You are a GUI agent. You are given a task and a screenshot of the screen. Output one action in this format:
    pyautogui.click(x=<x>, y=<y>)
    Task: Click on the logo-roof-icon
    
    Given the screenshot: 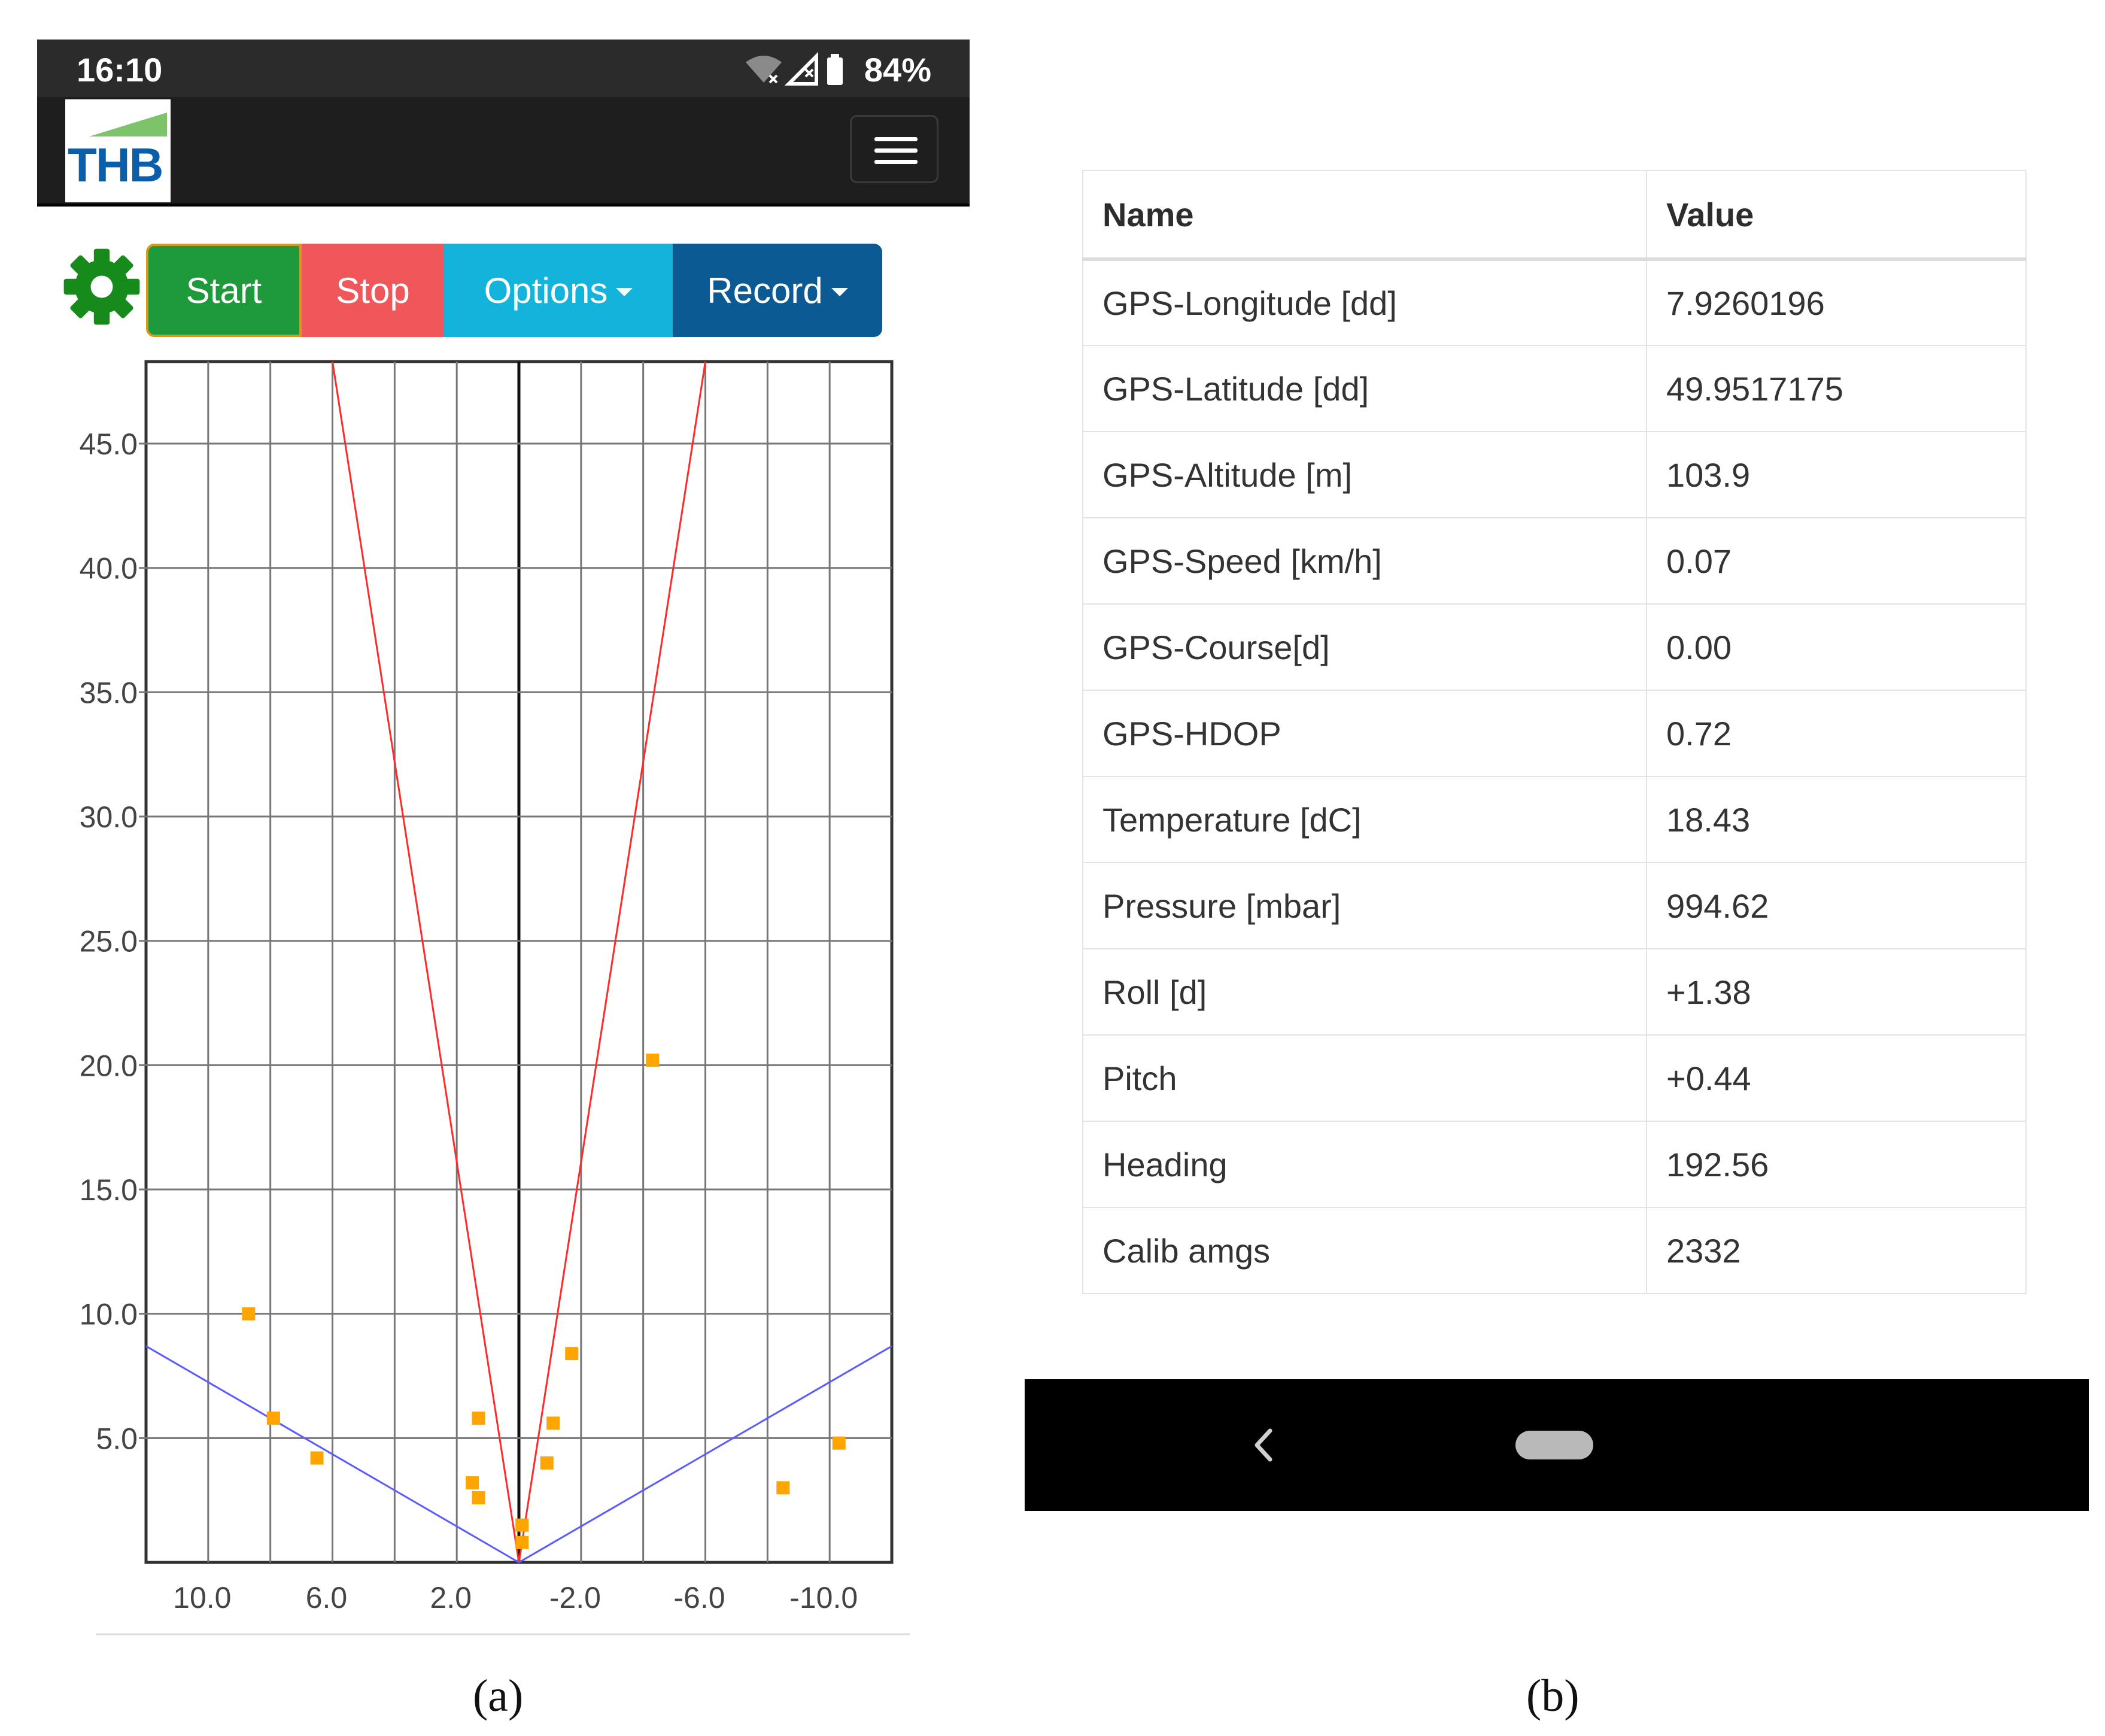 What is the action you would take?
    pyautogui.click(x=128, y=125)
    